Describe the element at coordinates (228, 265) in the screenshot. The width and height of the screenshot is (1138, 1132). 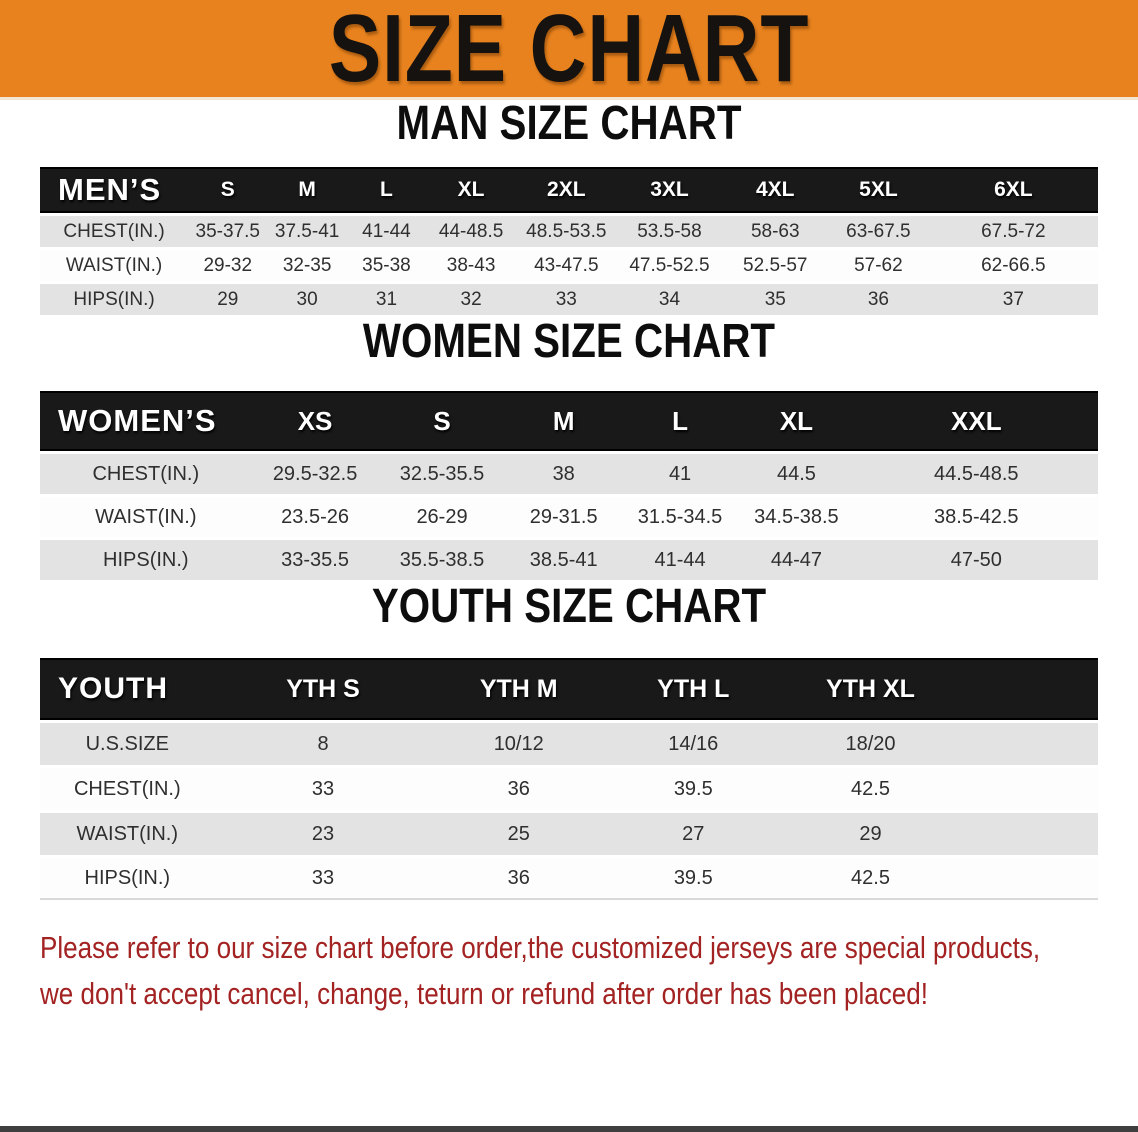
I see `size-value-cell: 29-32` at that location.